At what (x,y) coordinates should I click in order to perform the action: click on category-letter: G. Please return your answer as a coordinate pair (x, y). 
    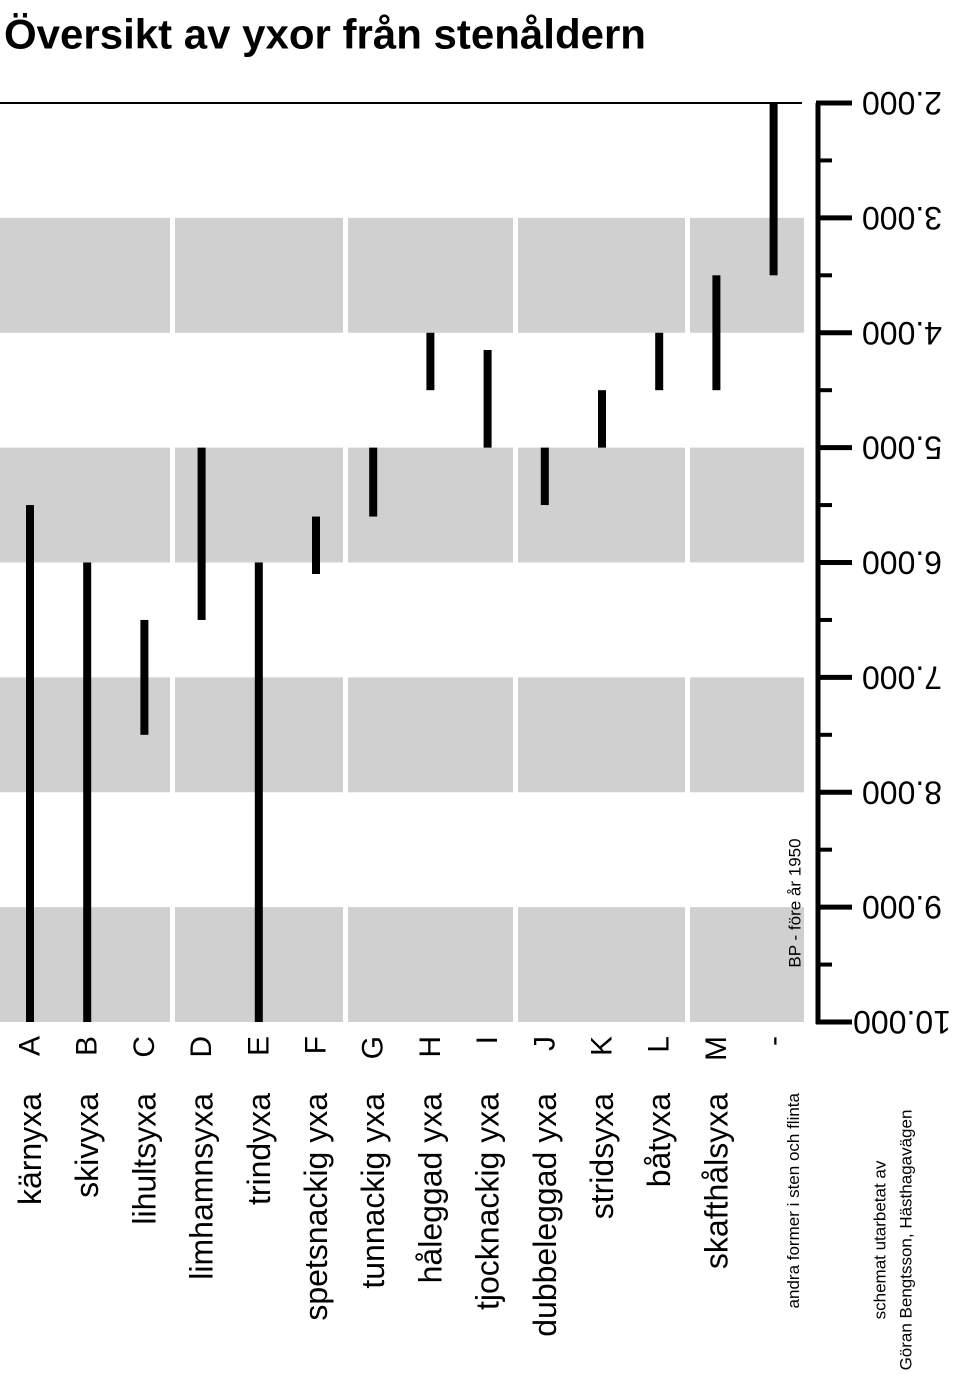
    Looking at the image, I should click on (373, 1047).